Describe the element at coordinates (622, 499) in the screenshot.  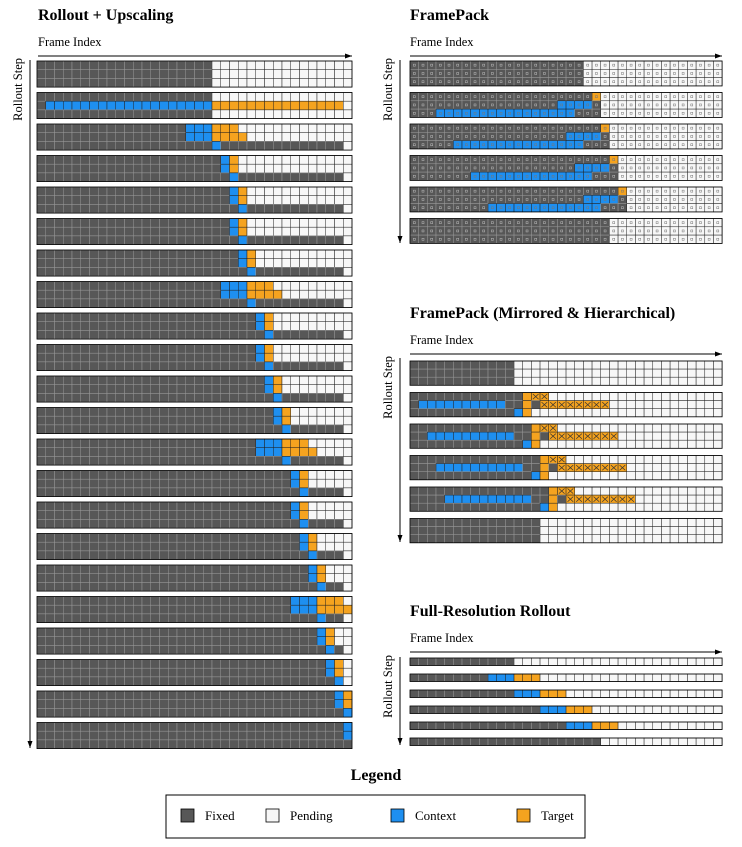
I see `hatch` at that location.